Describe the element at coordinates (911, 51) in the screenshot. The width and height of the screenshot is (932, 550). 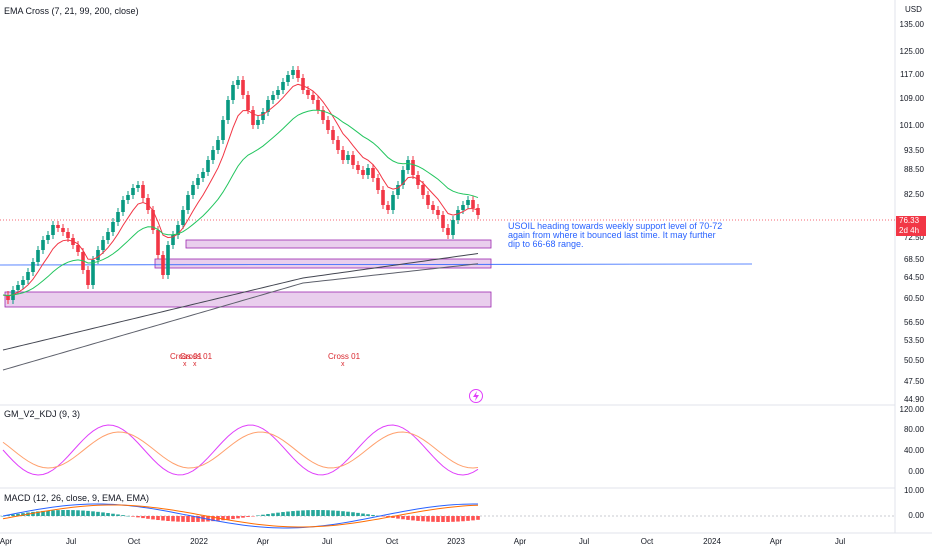
I see `price-tick: 125.00` at that location.